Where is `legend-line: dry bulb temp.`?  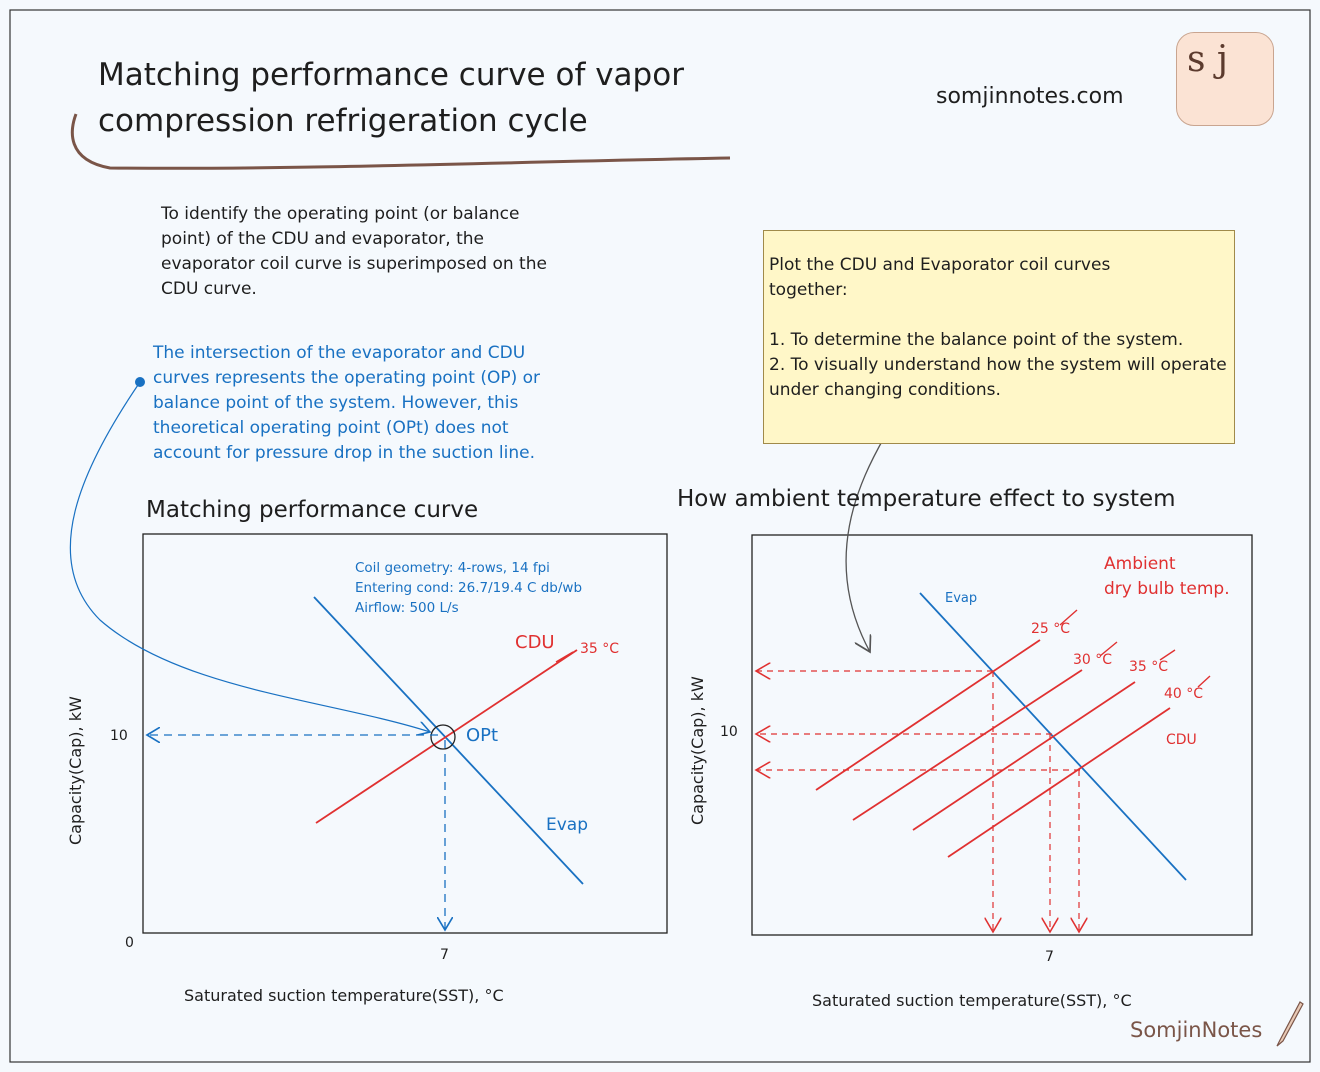
legend-line: dry bulb temp. is located at coordinates (1167, 589).